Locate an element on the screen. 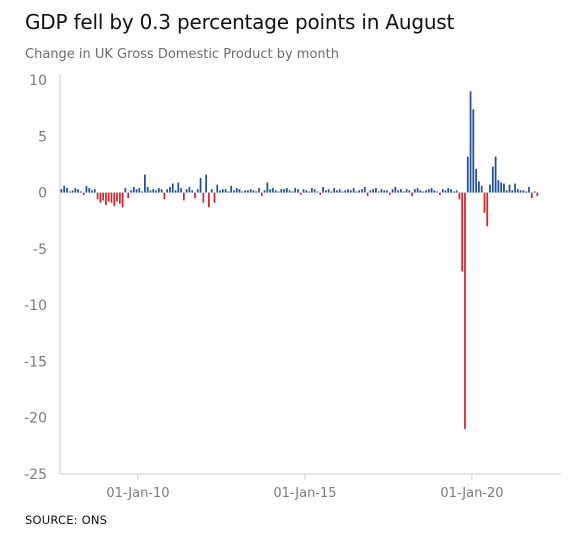  y-tick-label: 0 is located at coordinates (42, 194).